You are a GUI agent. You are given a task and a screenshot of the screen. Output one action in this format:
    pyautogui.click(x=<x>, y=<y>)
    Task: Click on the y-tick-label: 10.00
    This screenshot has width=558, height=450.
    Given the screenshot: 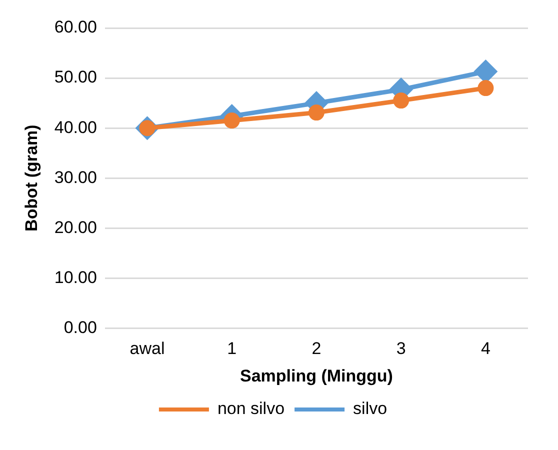 What is the action you would take?
    pyautogui.click(x=75, y=277)
    